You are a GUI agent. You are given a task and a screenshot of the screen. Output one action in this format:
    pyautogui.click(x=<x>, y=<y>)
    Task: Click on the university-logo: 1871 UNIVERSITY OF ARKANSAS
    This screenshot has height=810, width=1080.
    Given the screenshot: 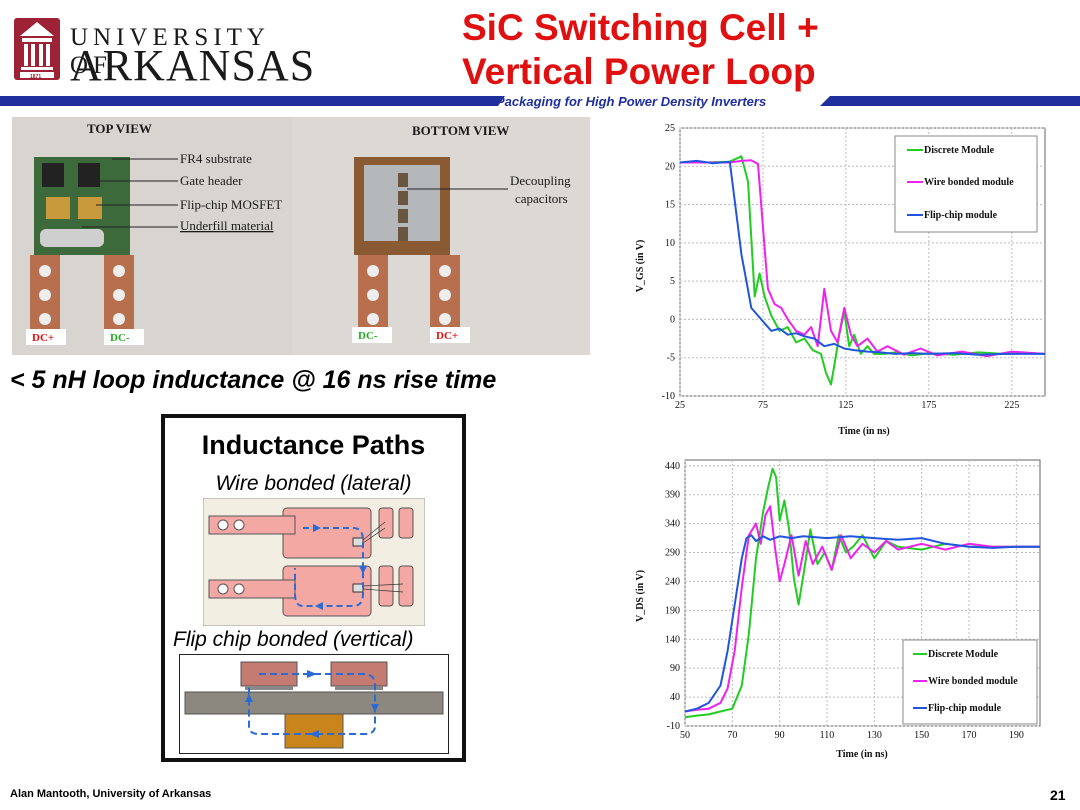 What is the action you would take?
    pyautogui.click(x=163, y=51)
    